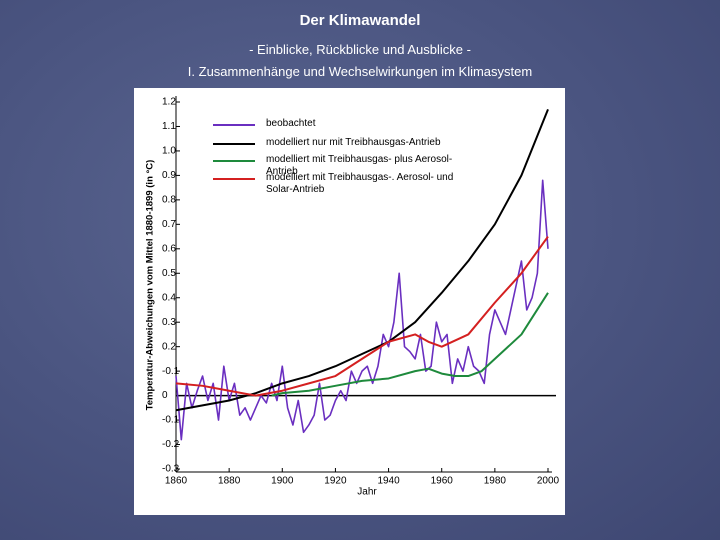  What do you see at coordinates (169, 248) in the screenshot?
I see `y-tick-label: 0.6` at bounding box center [169, 248].